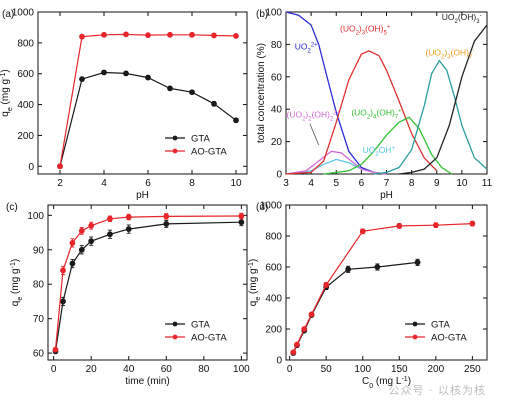 The width and height of the screenshot is (506, 403). I want to click on x-tick-label: 200, so click(435, 369).